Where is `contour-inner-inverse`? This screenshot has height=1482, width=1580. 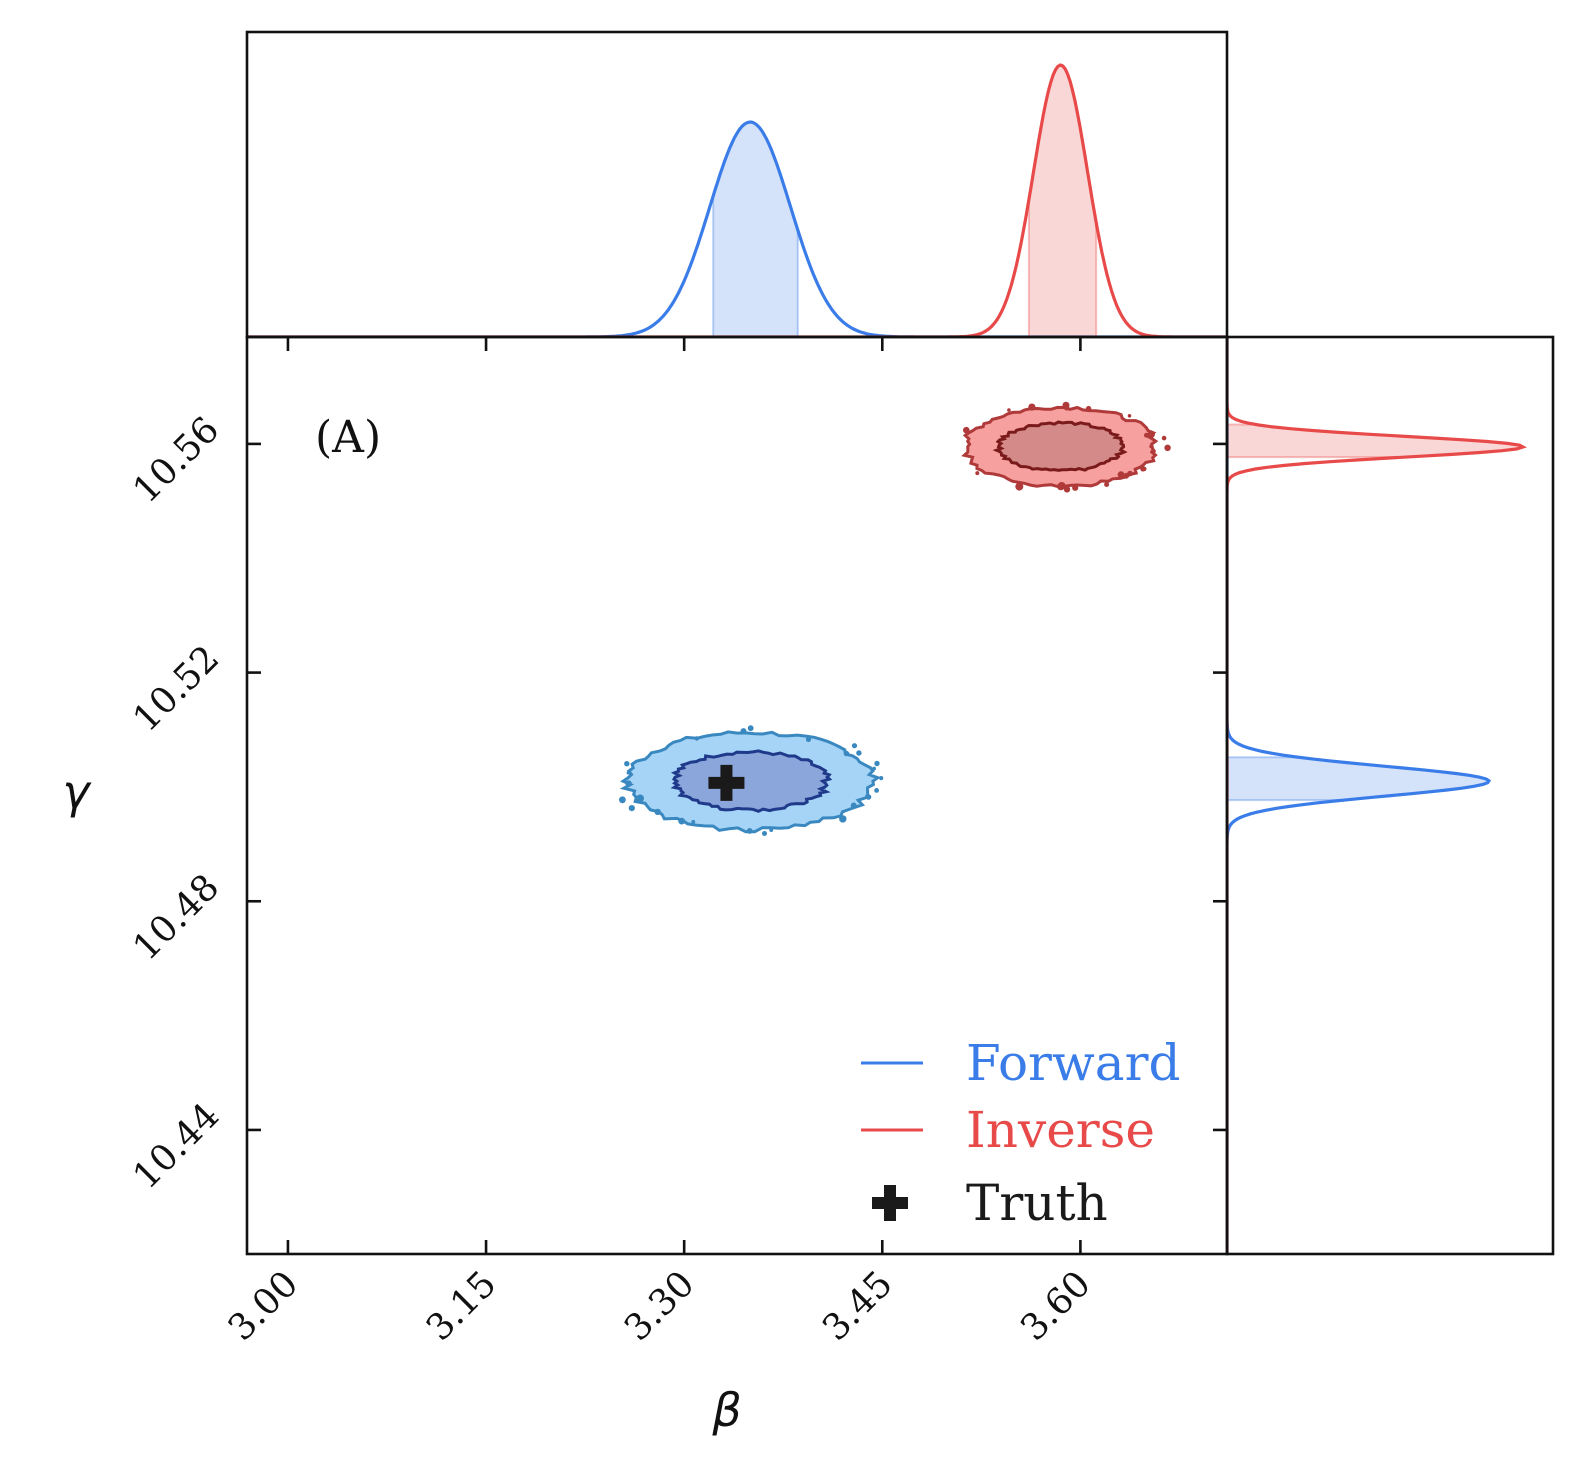
contour-inner-inverse is located at coordinates (1060, 446).